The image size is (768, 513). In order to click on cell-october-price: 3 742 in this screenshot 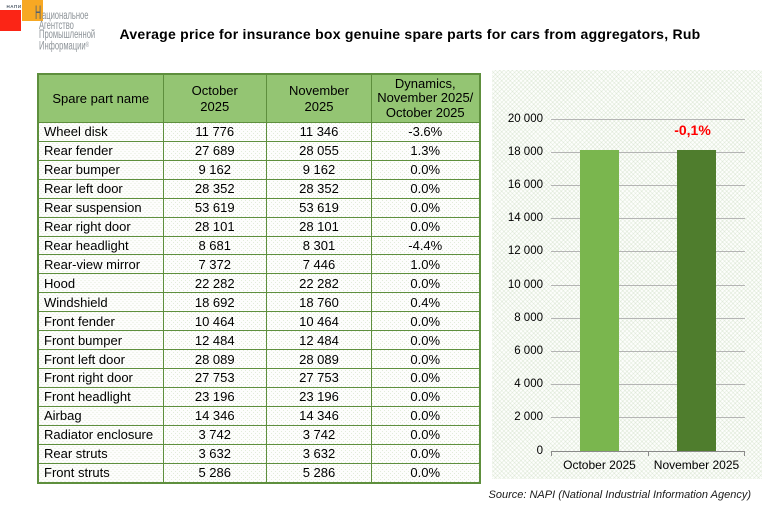, I will do `click(214, 434)`.